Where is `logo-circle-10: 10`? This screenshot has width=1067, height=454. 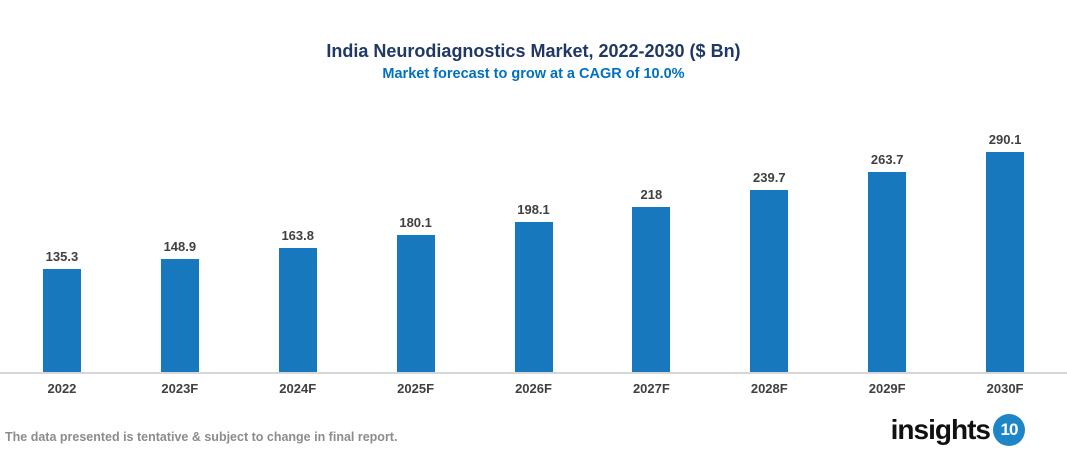 logo-circle-10: 10 is located at coordinates (1009, 430).